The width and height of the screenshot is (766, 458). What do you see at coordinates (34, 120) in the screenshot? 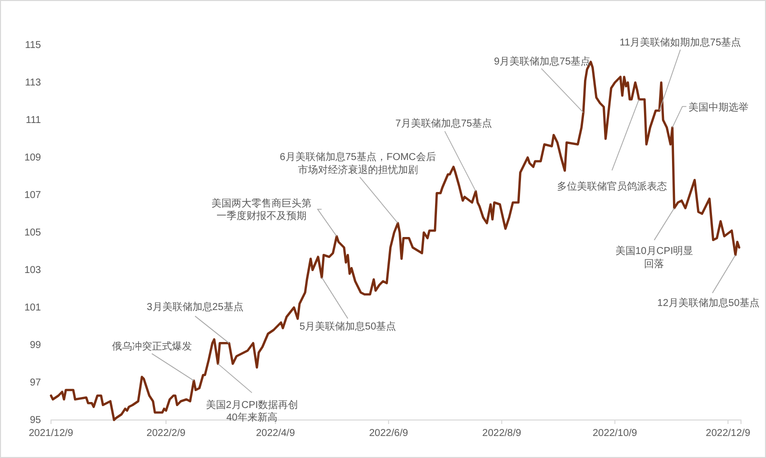
I see `y-tick-label: 111` at bounding box center [34, 120].